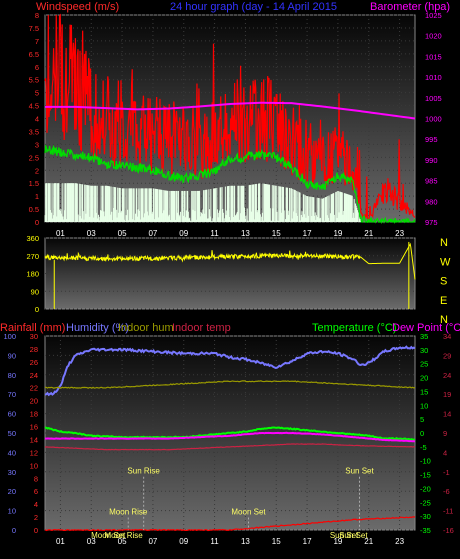 The width and height of the screenshot is (460, 559). I want to click on direction-tick-label: 90, so click(35, 291).